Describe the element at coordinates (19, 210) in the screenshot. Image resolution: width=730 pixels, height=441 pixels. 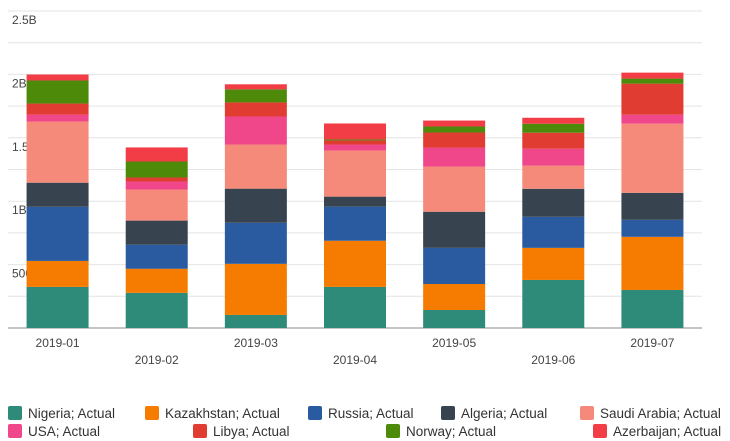
I see `y-tick-label: 1B` at that location.